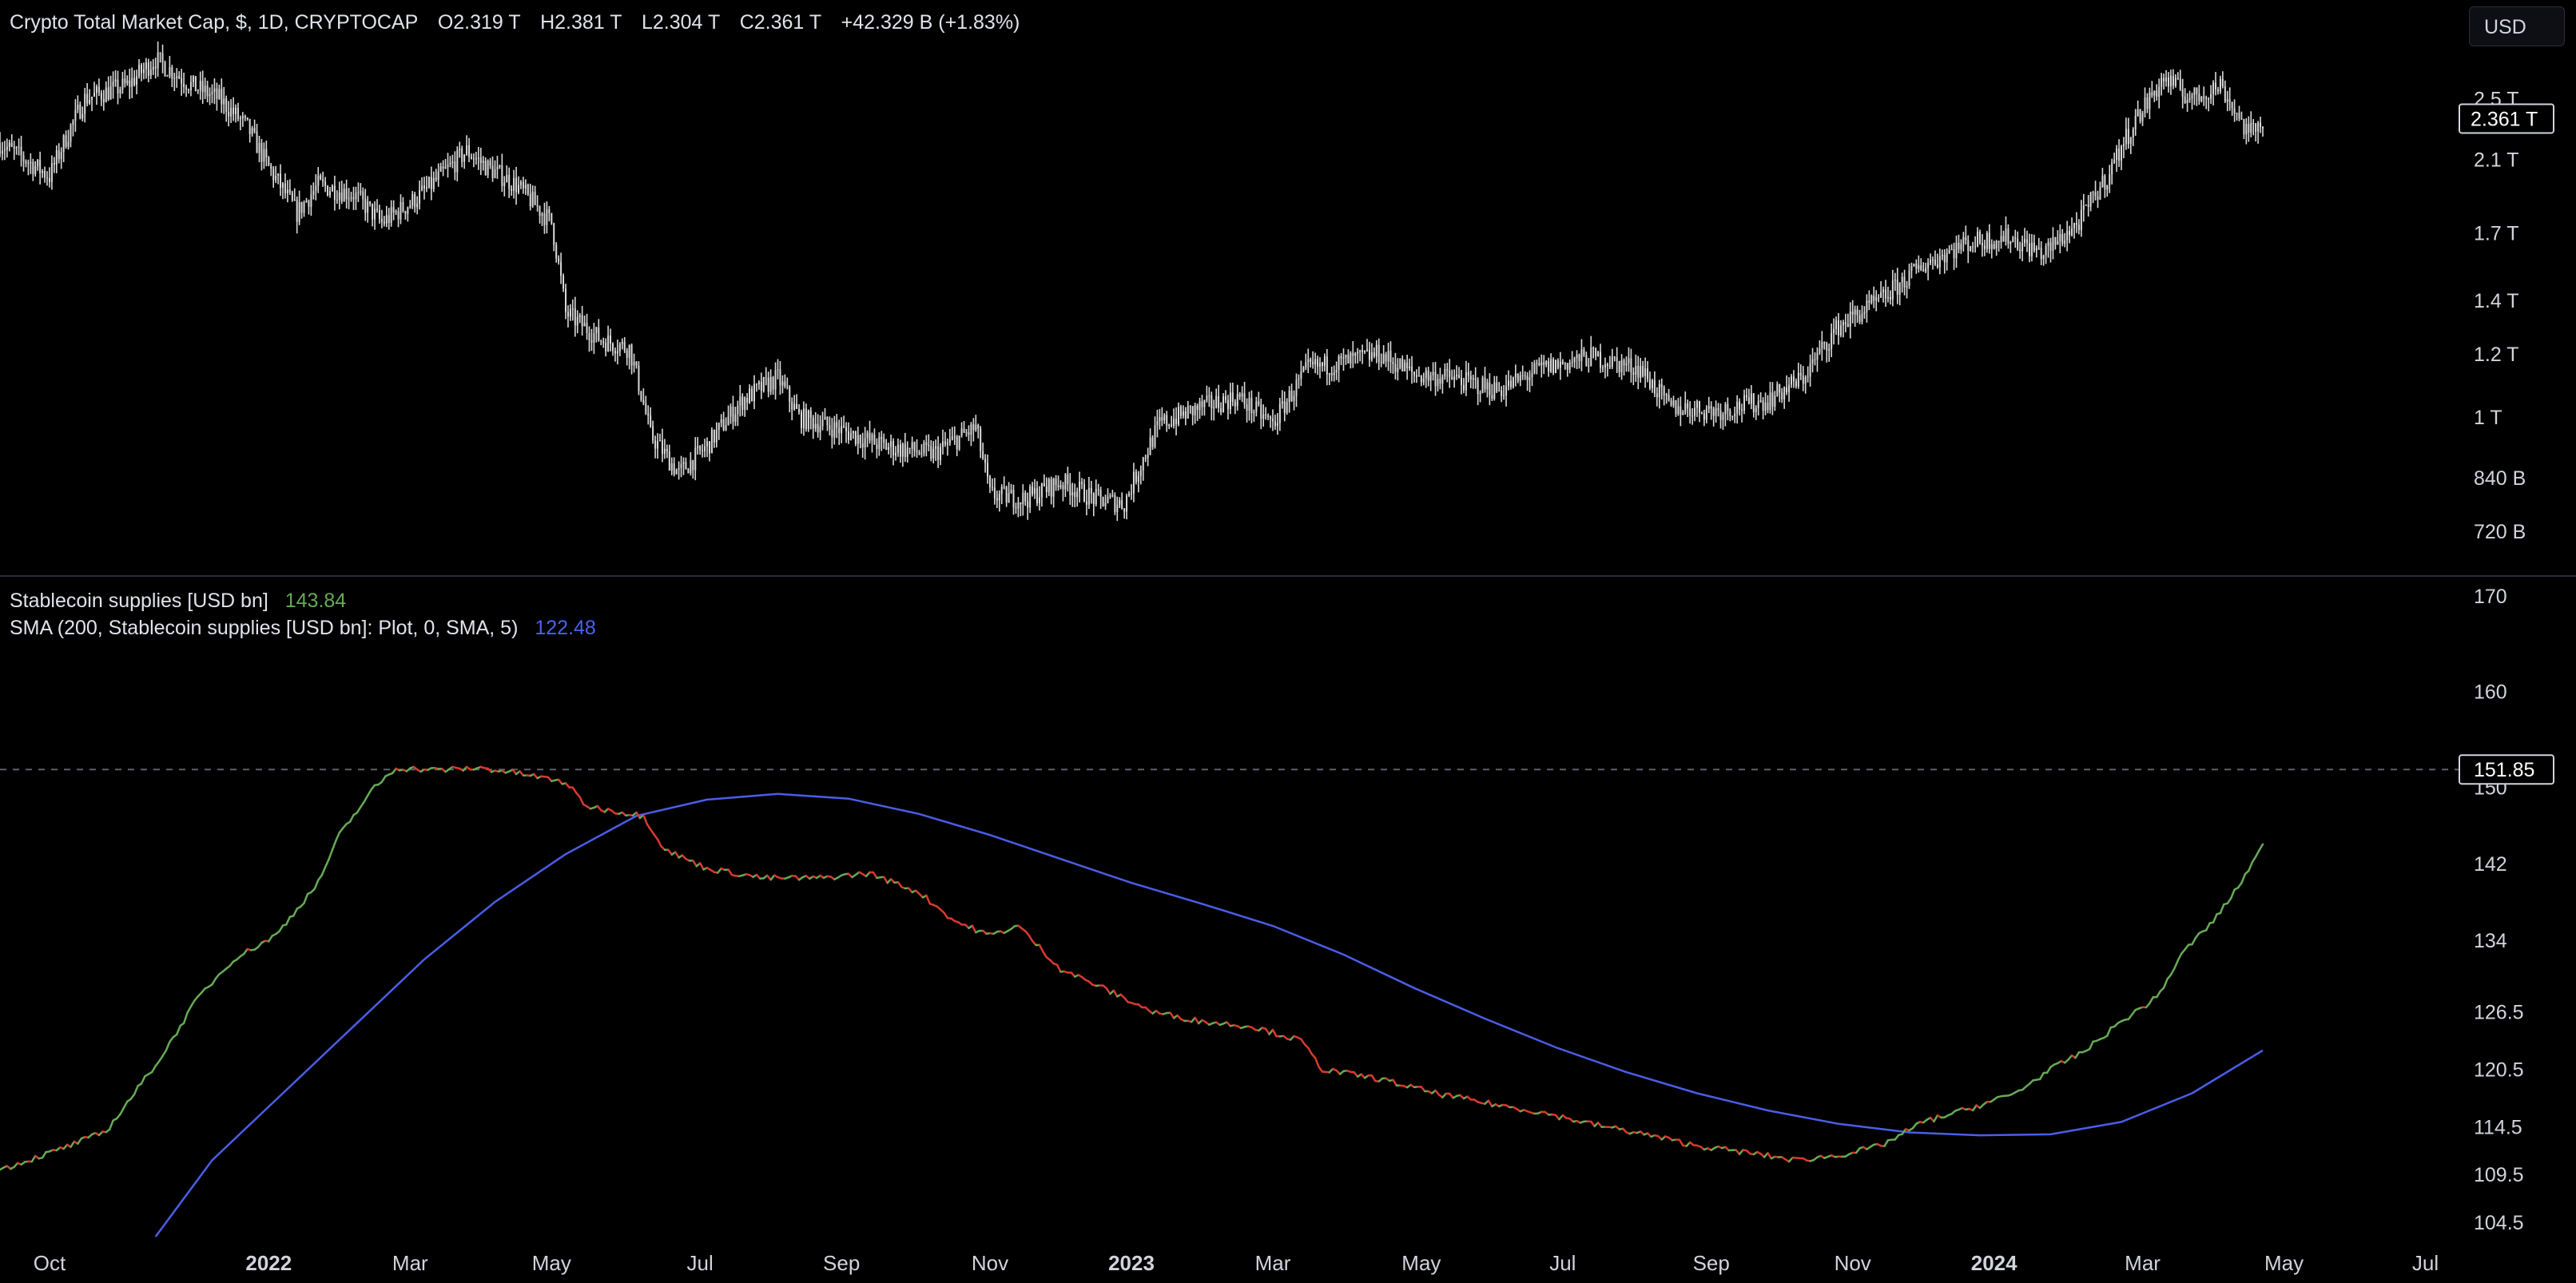  Describe the element at coordinates (2488, 418) in the screenshot. I see `price-axis-tick-label: 1 T` at that location.